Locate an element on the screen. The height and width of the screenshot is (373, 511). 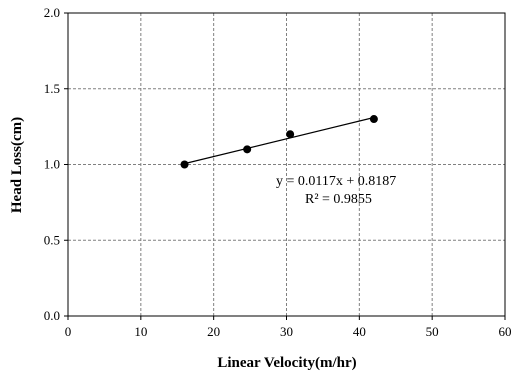
x-tick-label: 60 is located at coordinates (505, 331).